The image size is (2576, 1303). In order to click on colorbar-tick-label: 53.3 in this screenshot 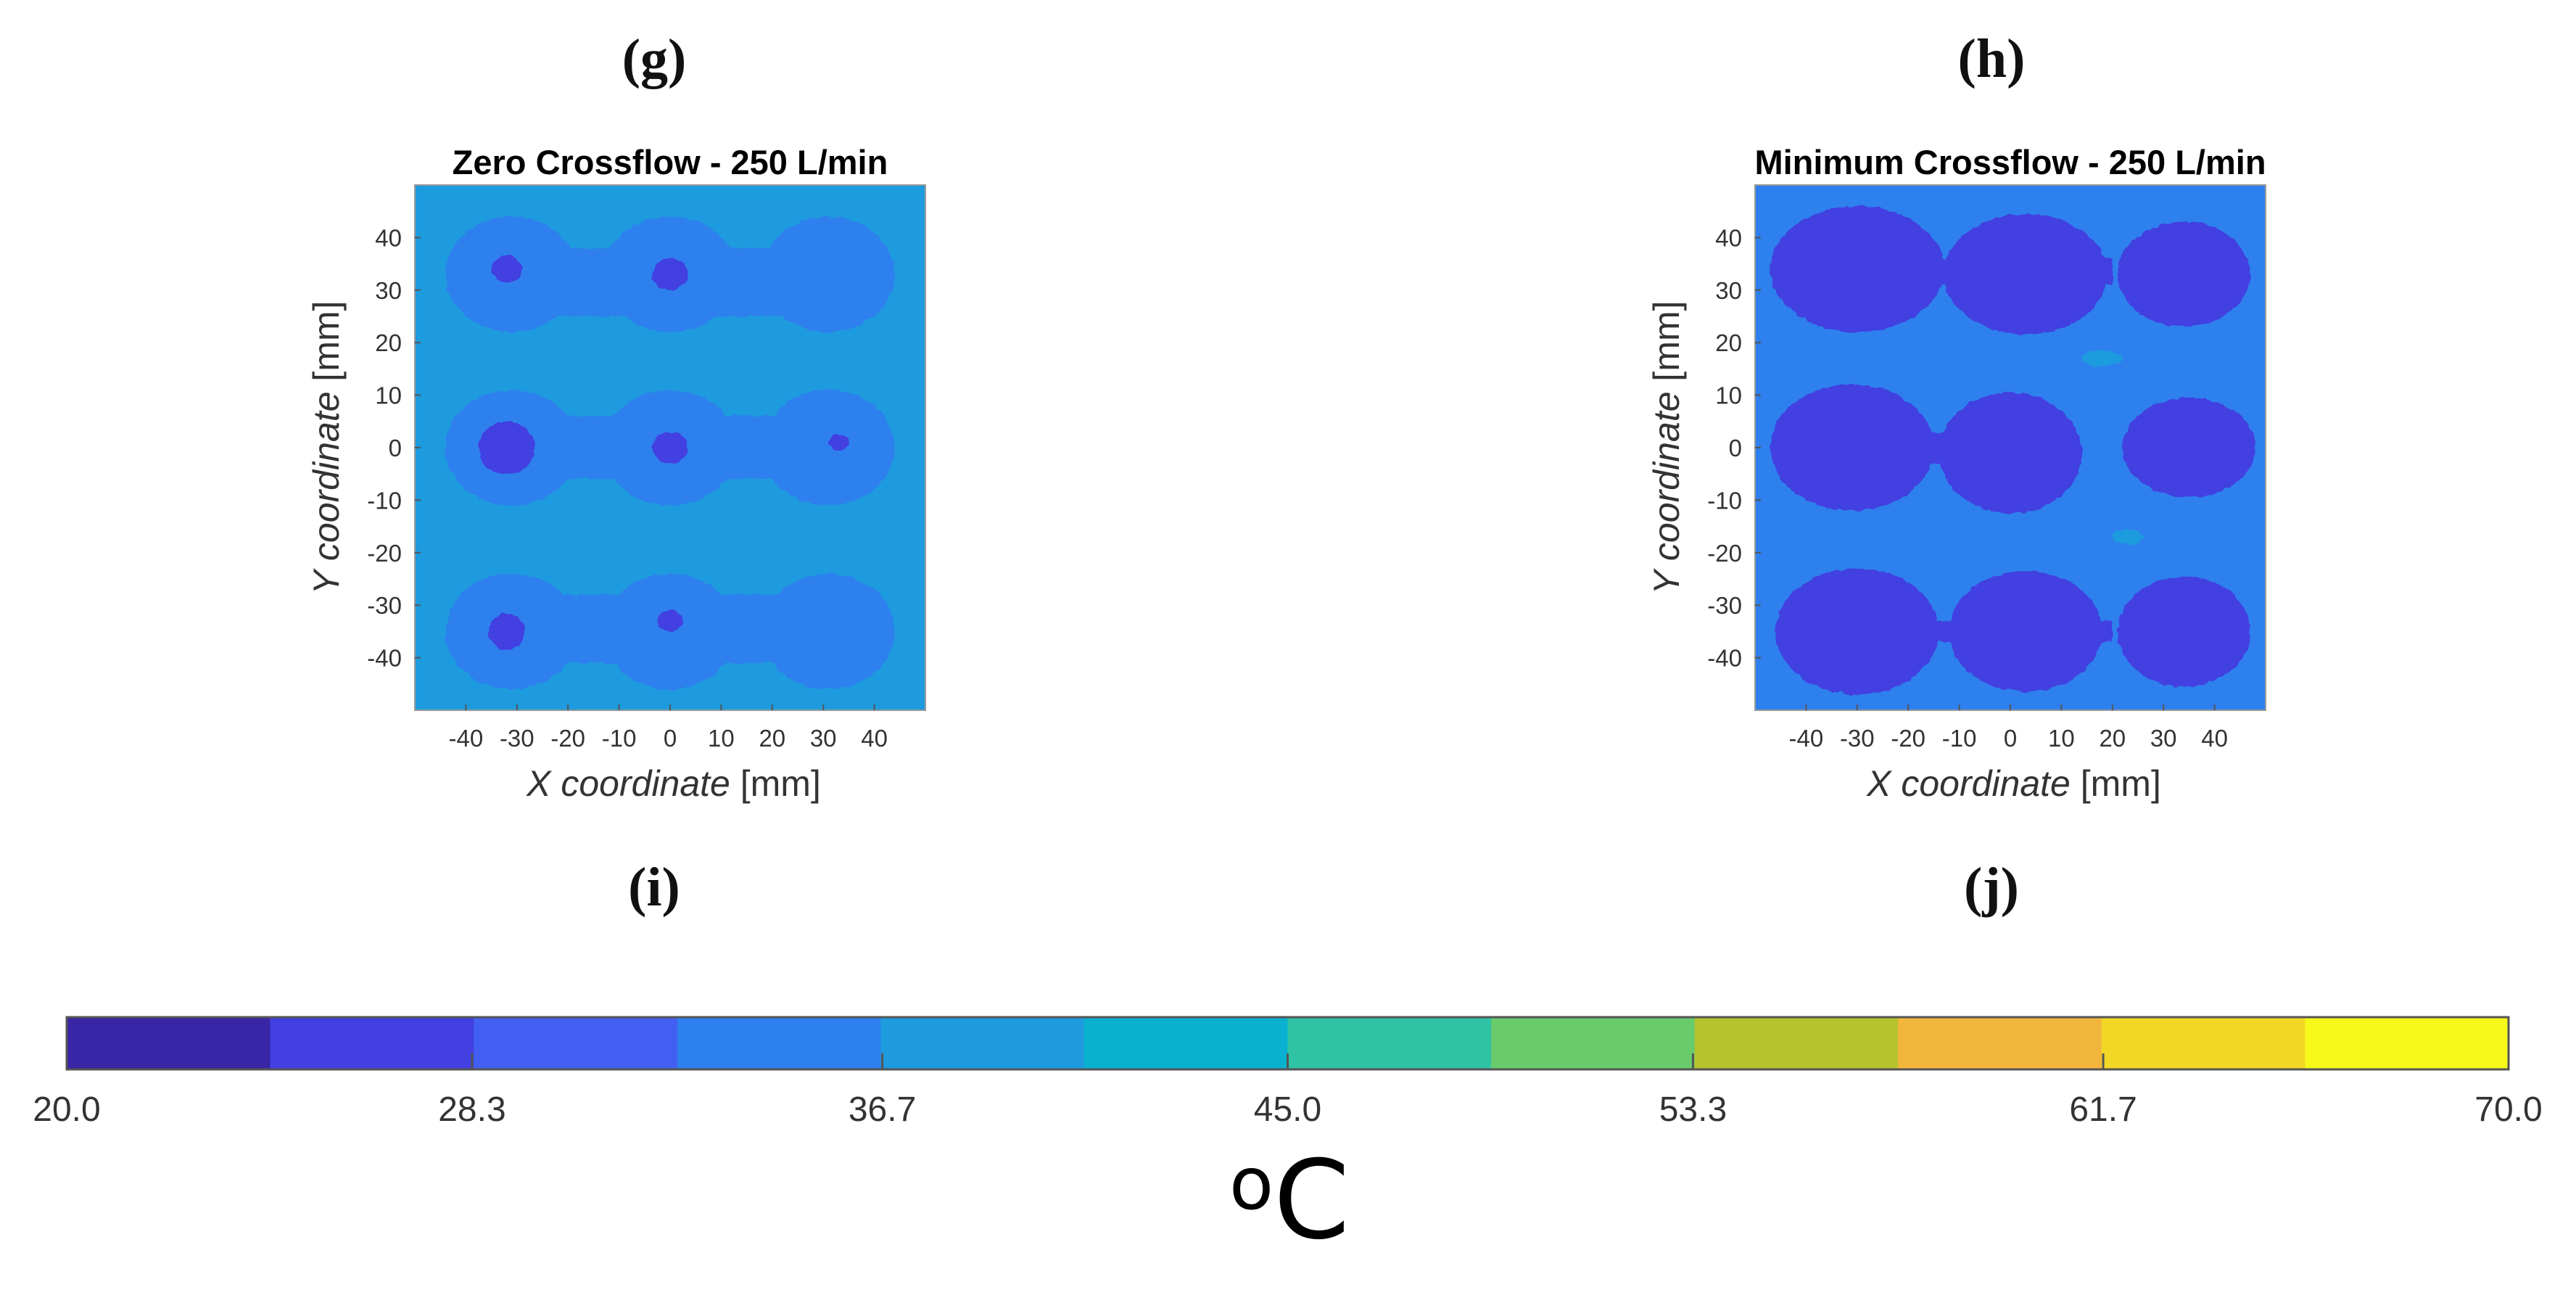, I will do `click(1693, 1109)`.